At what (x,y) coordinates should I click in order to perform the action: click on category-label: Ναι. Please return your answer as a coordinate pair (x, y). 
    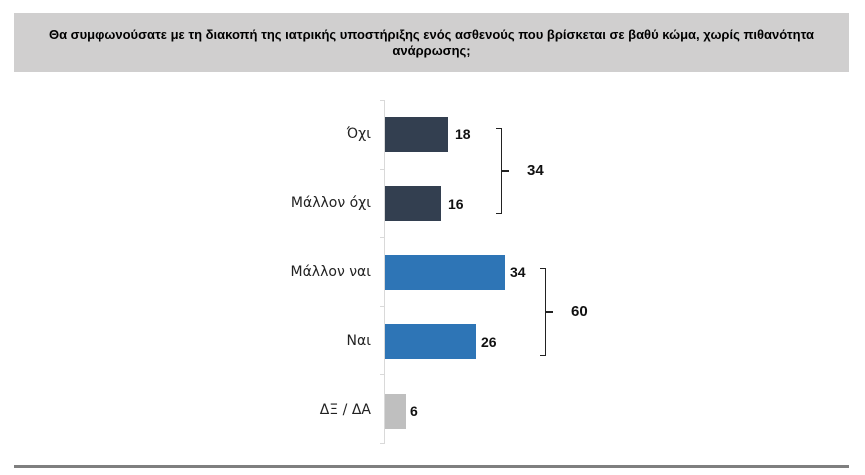
    Looking at the image, I should click on (358, 341).